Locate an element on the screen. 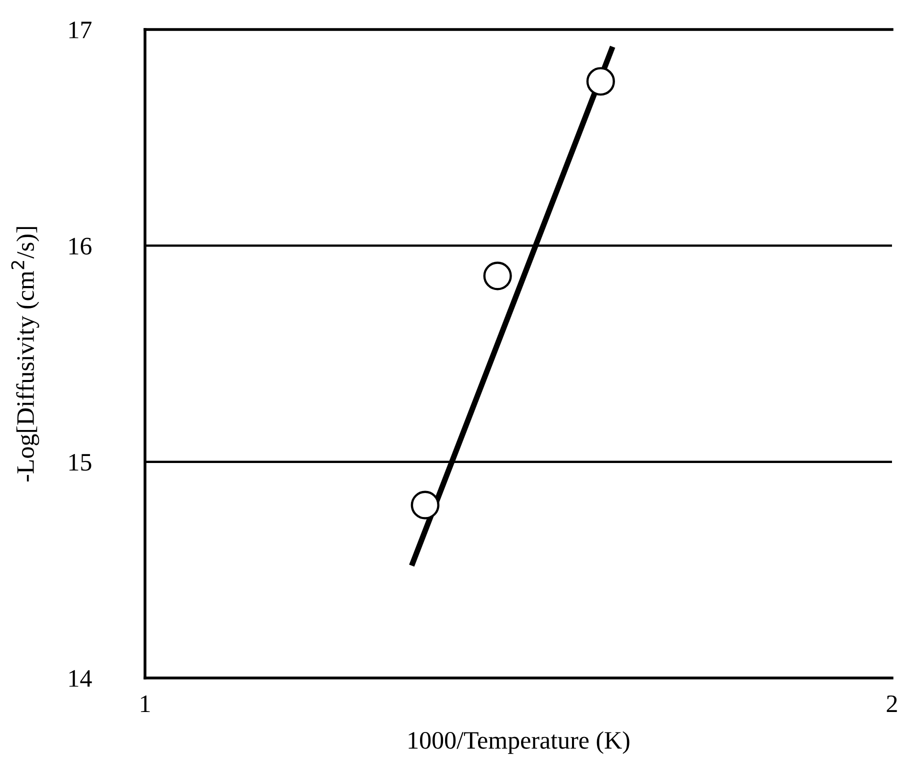 The width and height of the screenshot is (904, 762). y-tick-label: 16 is located at coordinates (80, 246).